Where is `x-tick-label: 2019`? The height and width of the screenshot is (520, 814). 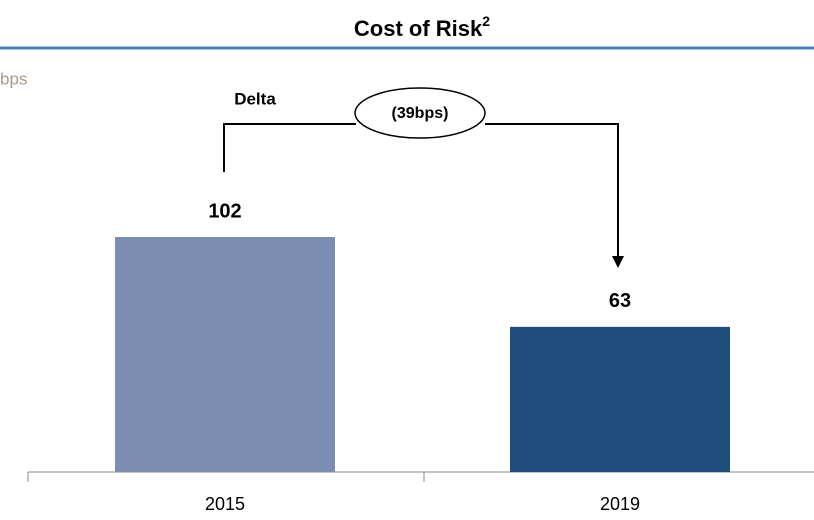 x-tick-label: 2019 is located at coordinates (620, 504).